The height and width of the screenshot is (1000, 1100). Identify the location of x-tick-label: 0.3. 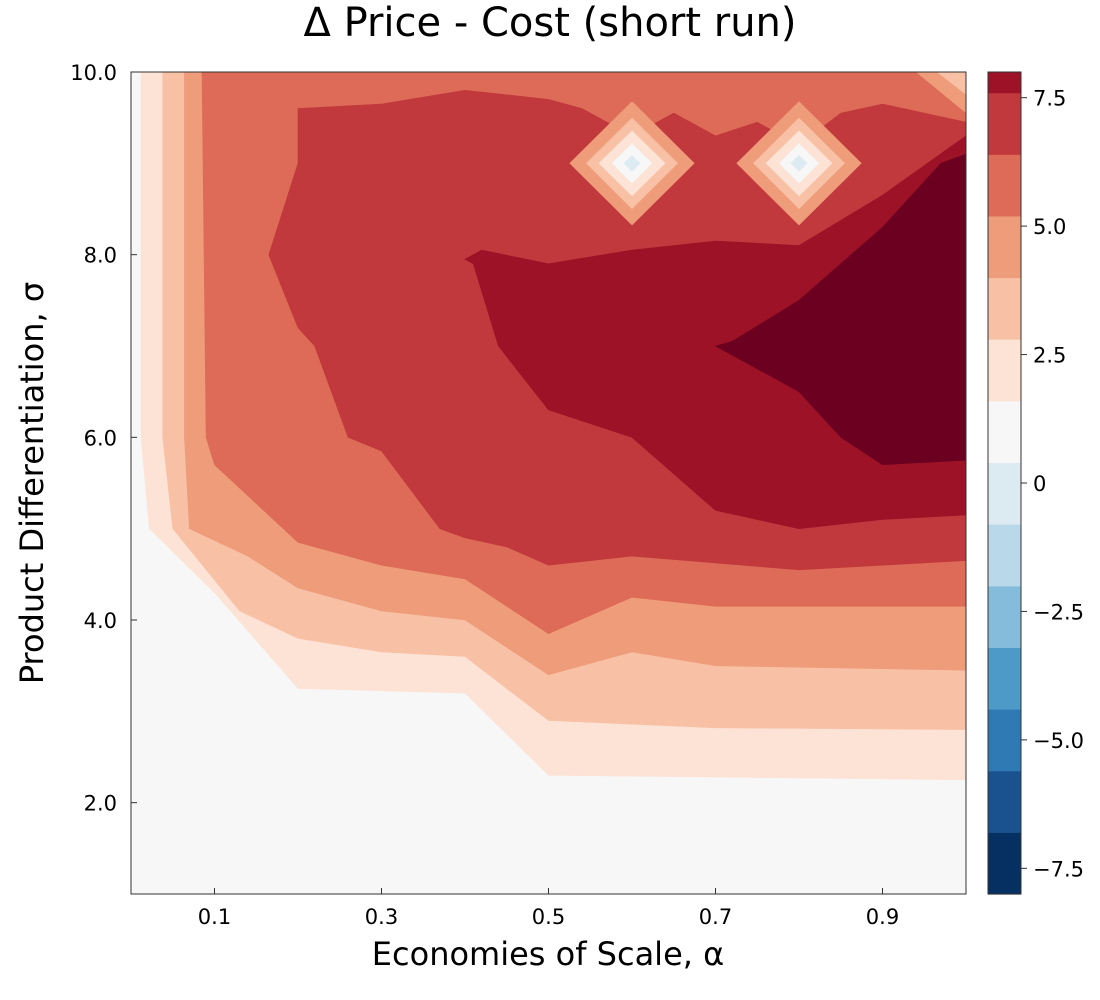
(381, 917).